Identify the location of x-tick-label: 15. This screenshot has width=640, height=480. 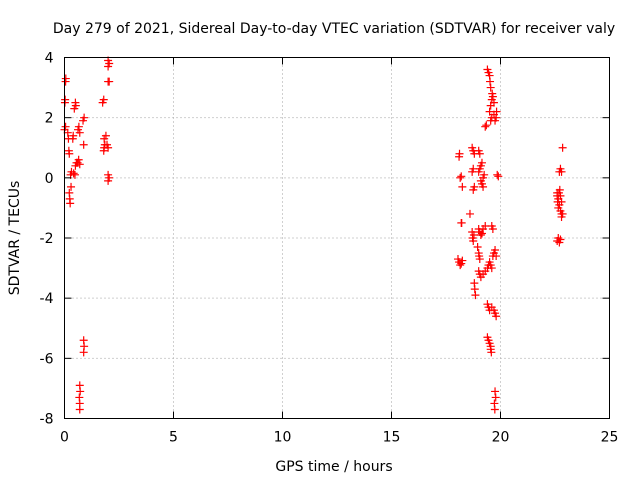
(392, 438).